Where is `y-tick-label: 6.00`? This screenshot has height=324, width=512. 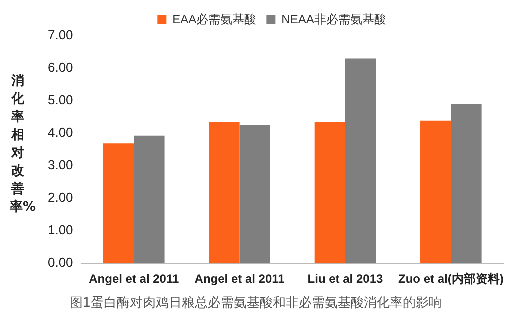
y-tick-label: 6.00 is located at coordinates (61, 68).